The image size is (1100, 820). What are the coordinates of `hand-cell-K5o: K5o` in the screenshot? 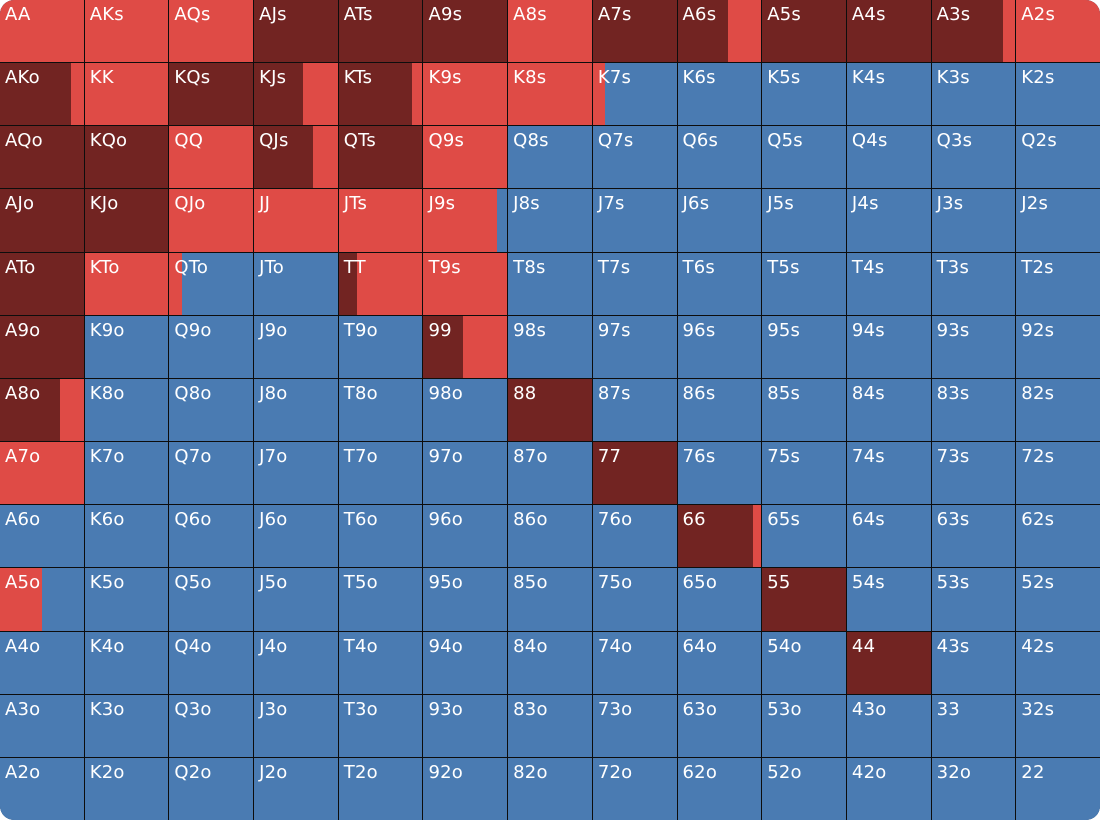 It's located at (126, 599).